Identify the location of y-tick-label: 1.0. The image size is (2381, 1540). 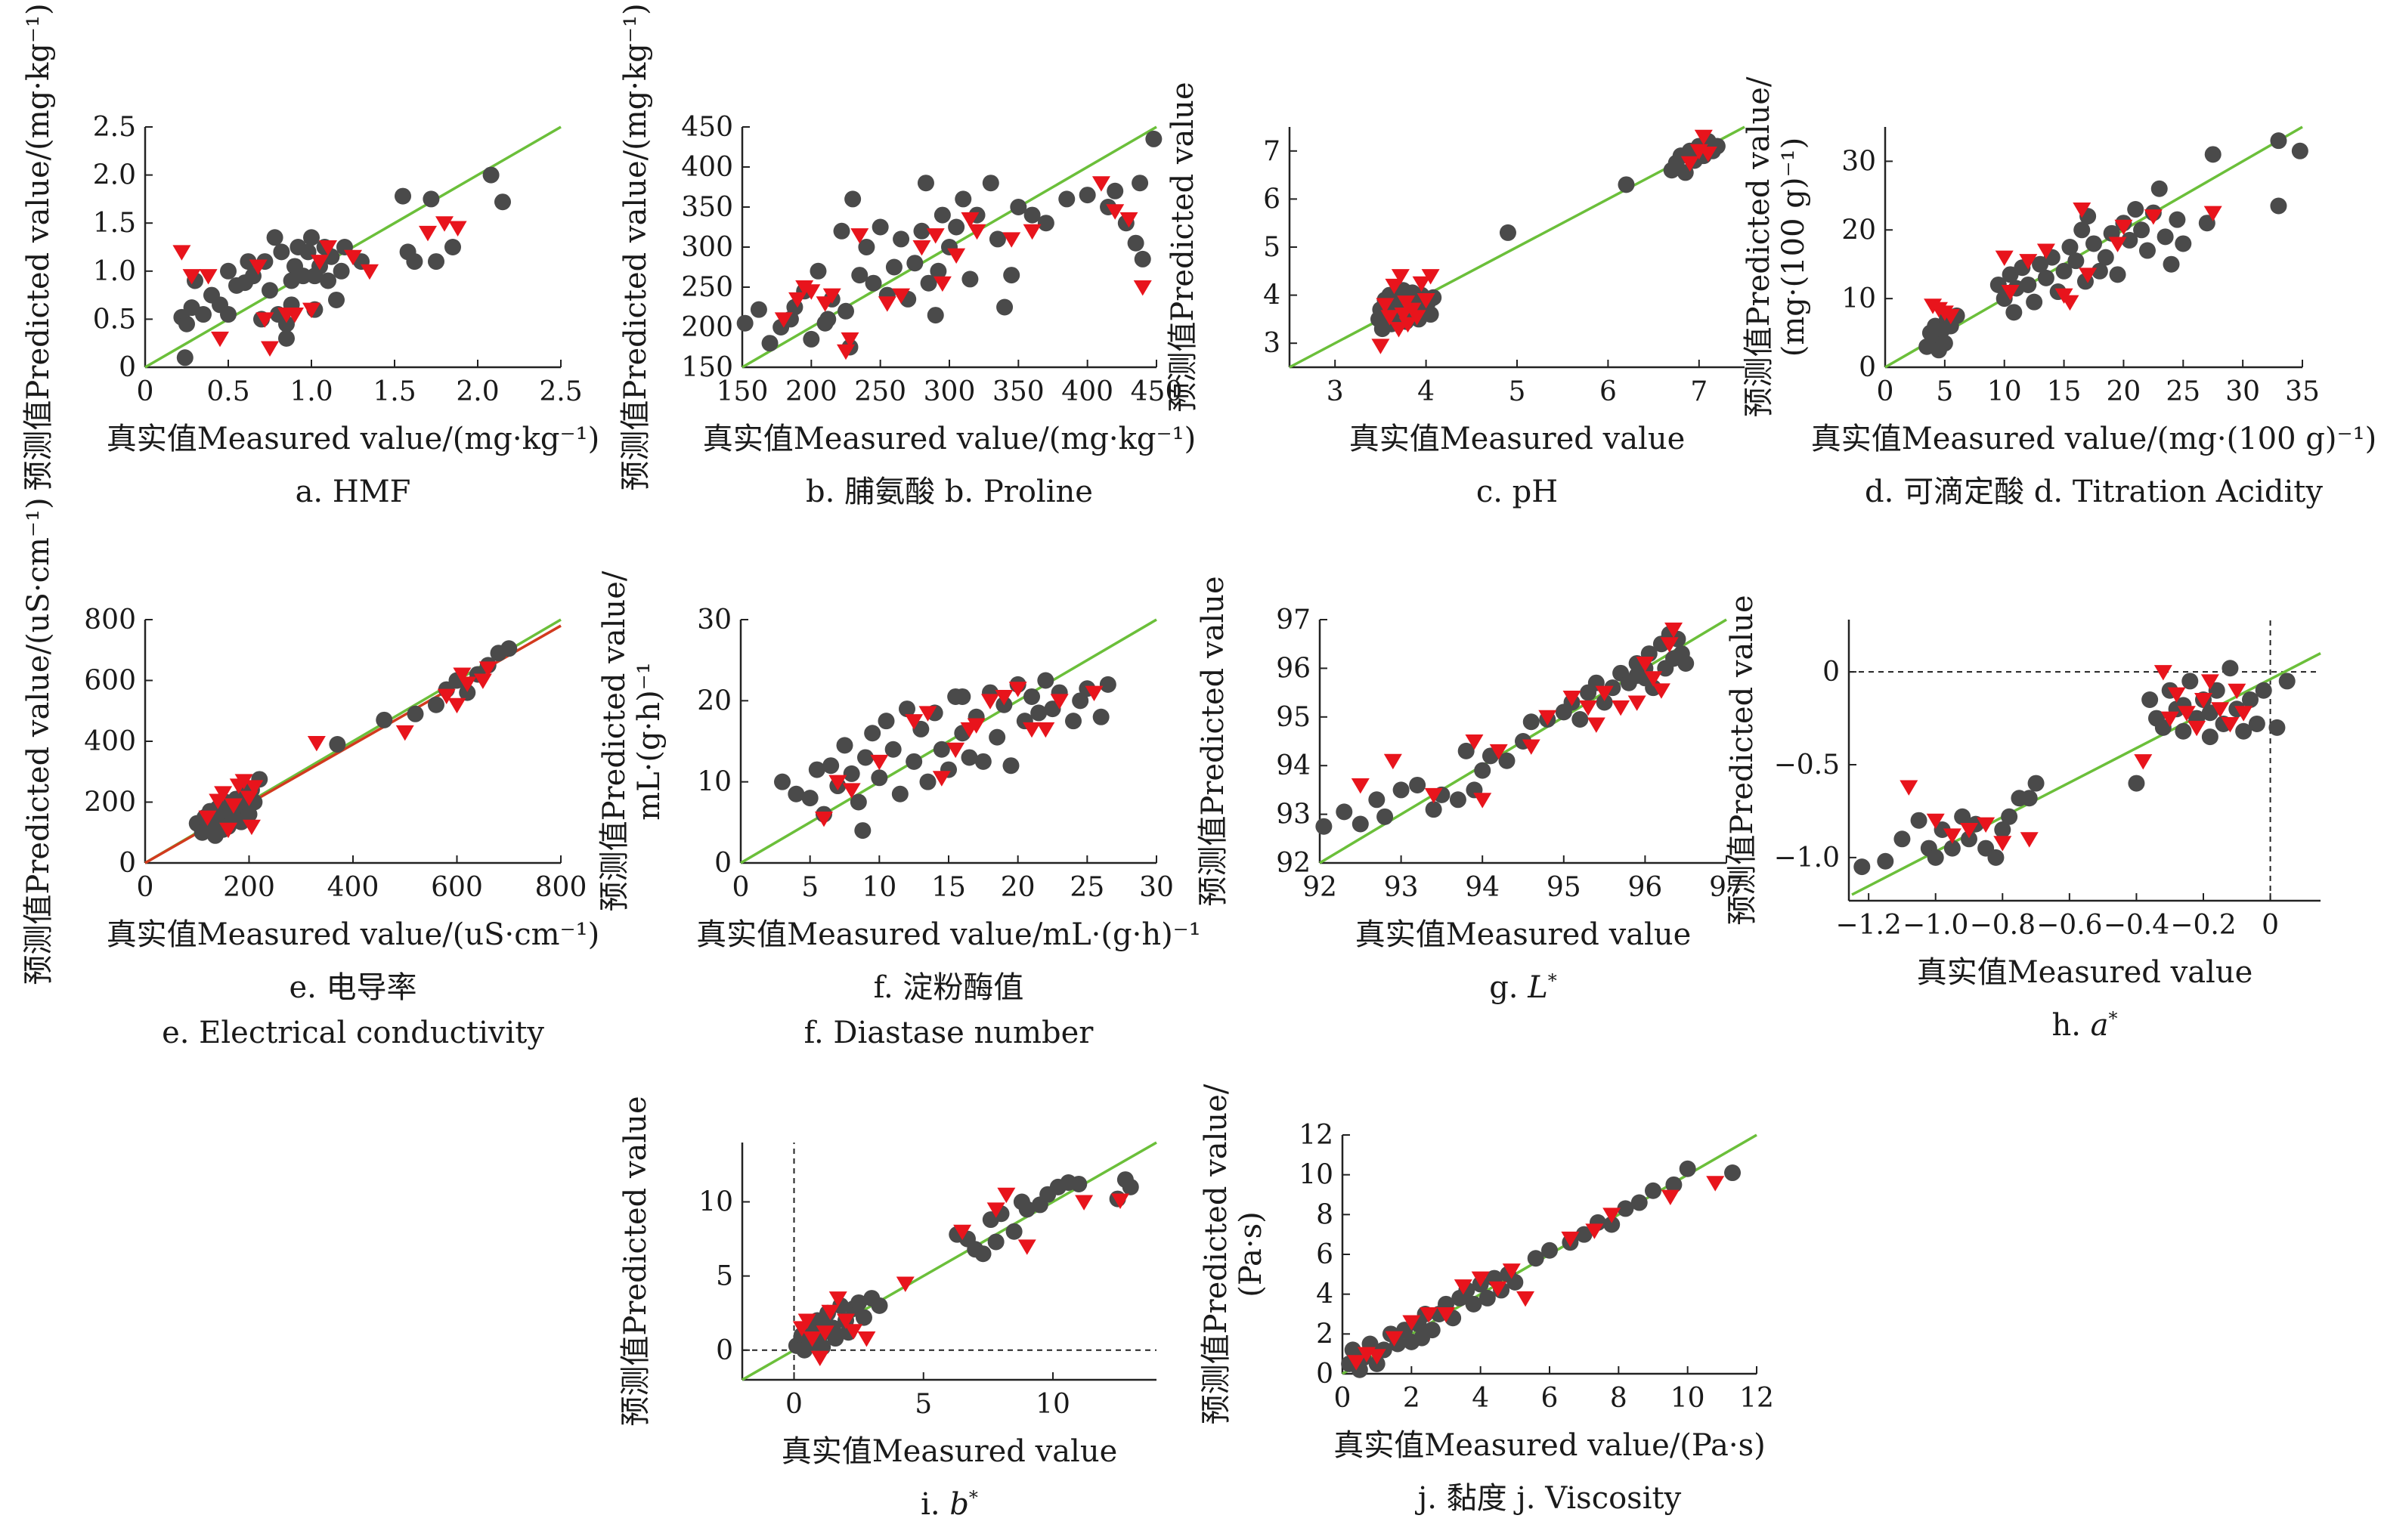
(114, 271).